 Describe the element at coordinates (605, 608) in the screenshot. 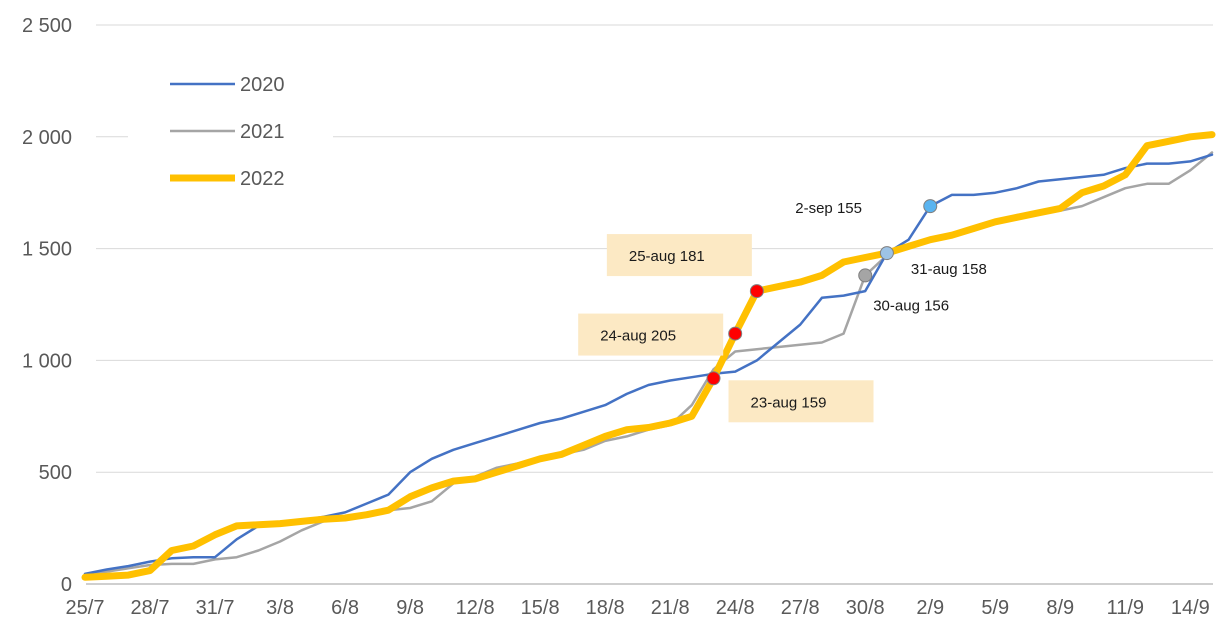

I see `x-tick-label: 18/8` at that location.